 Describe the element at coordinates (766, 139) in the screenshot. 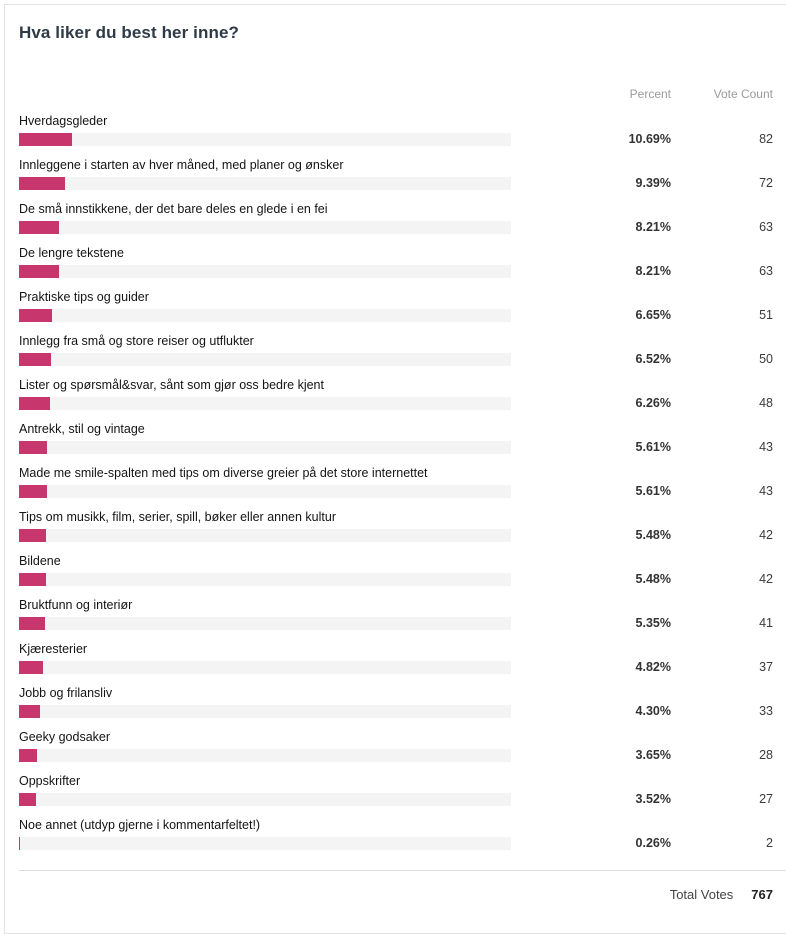

I see `poll-option-vote-count: 82` at that location.